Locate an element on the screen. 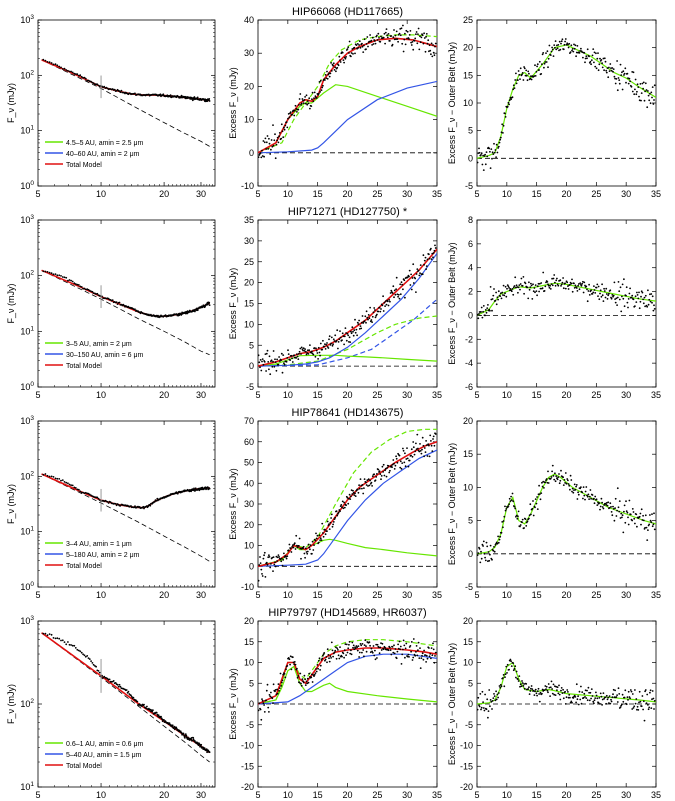  x-tick-label: 5 is located at coordinates (257, 795).